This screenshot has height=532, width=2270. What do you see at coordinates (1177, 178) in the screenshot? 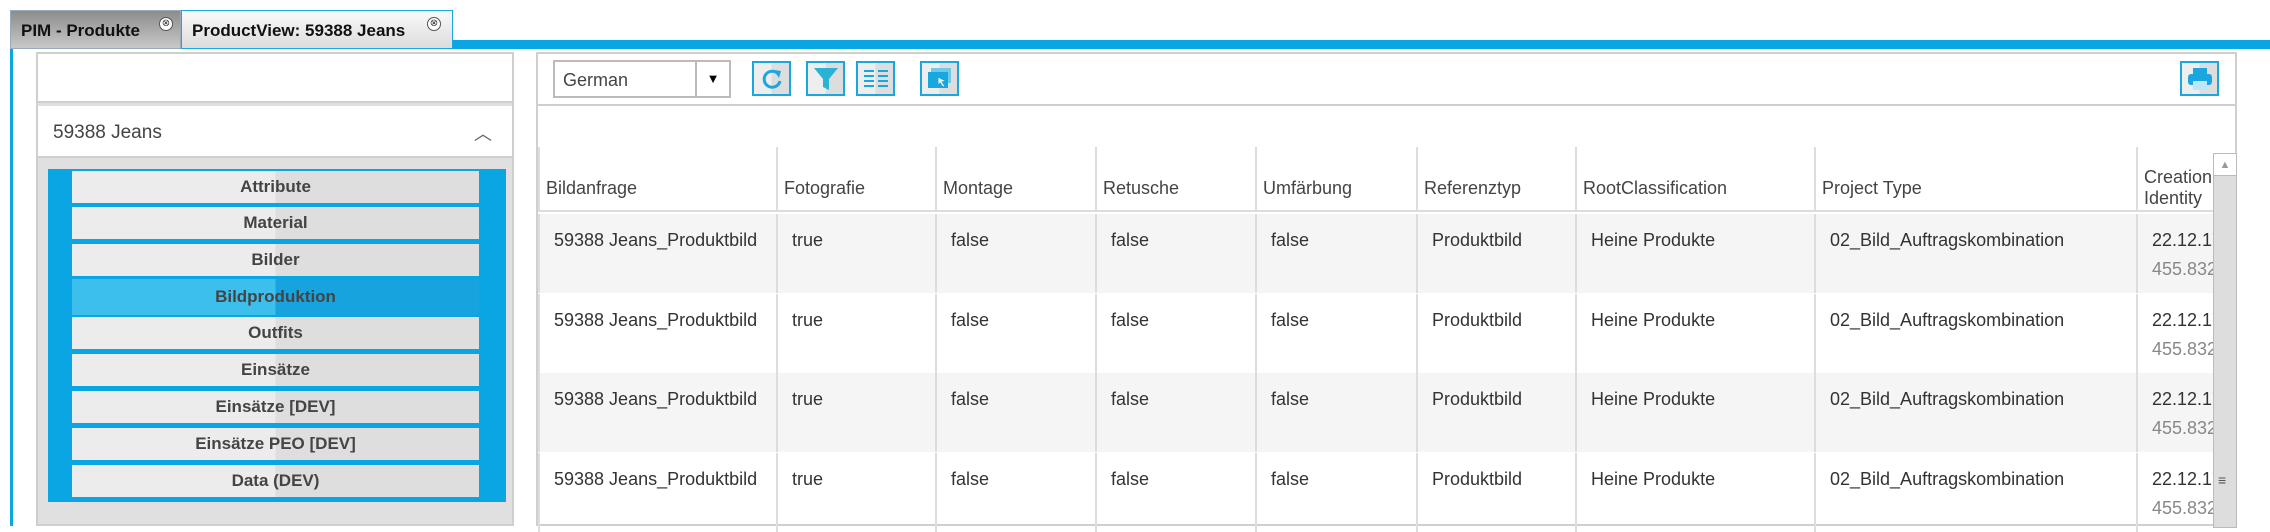
I see `column-header: Retusche` at bounding box center [1177, 178].